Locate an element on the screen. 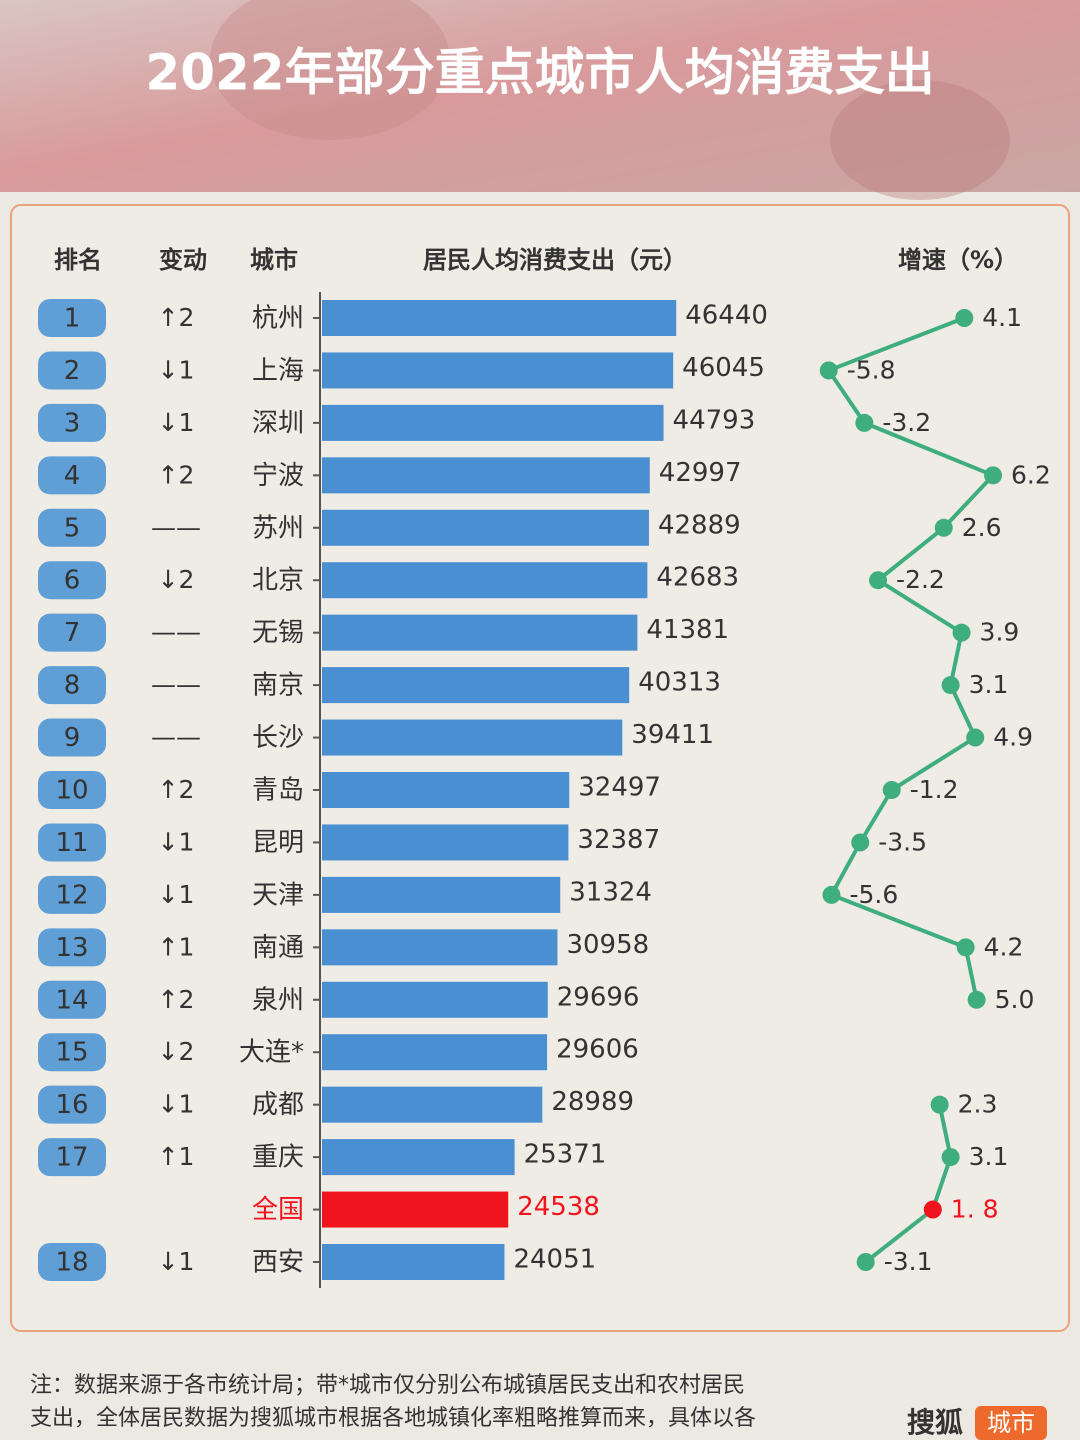  rank: 13 is located at coordinates (71, 948).